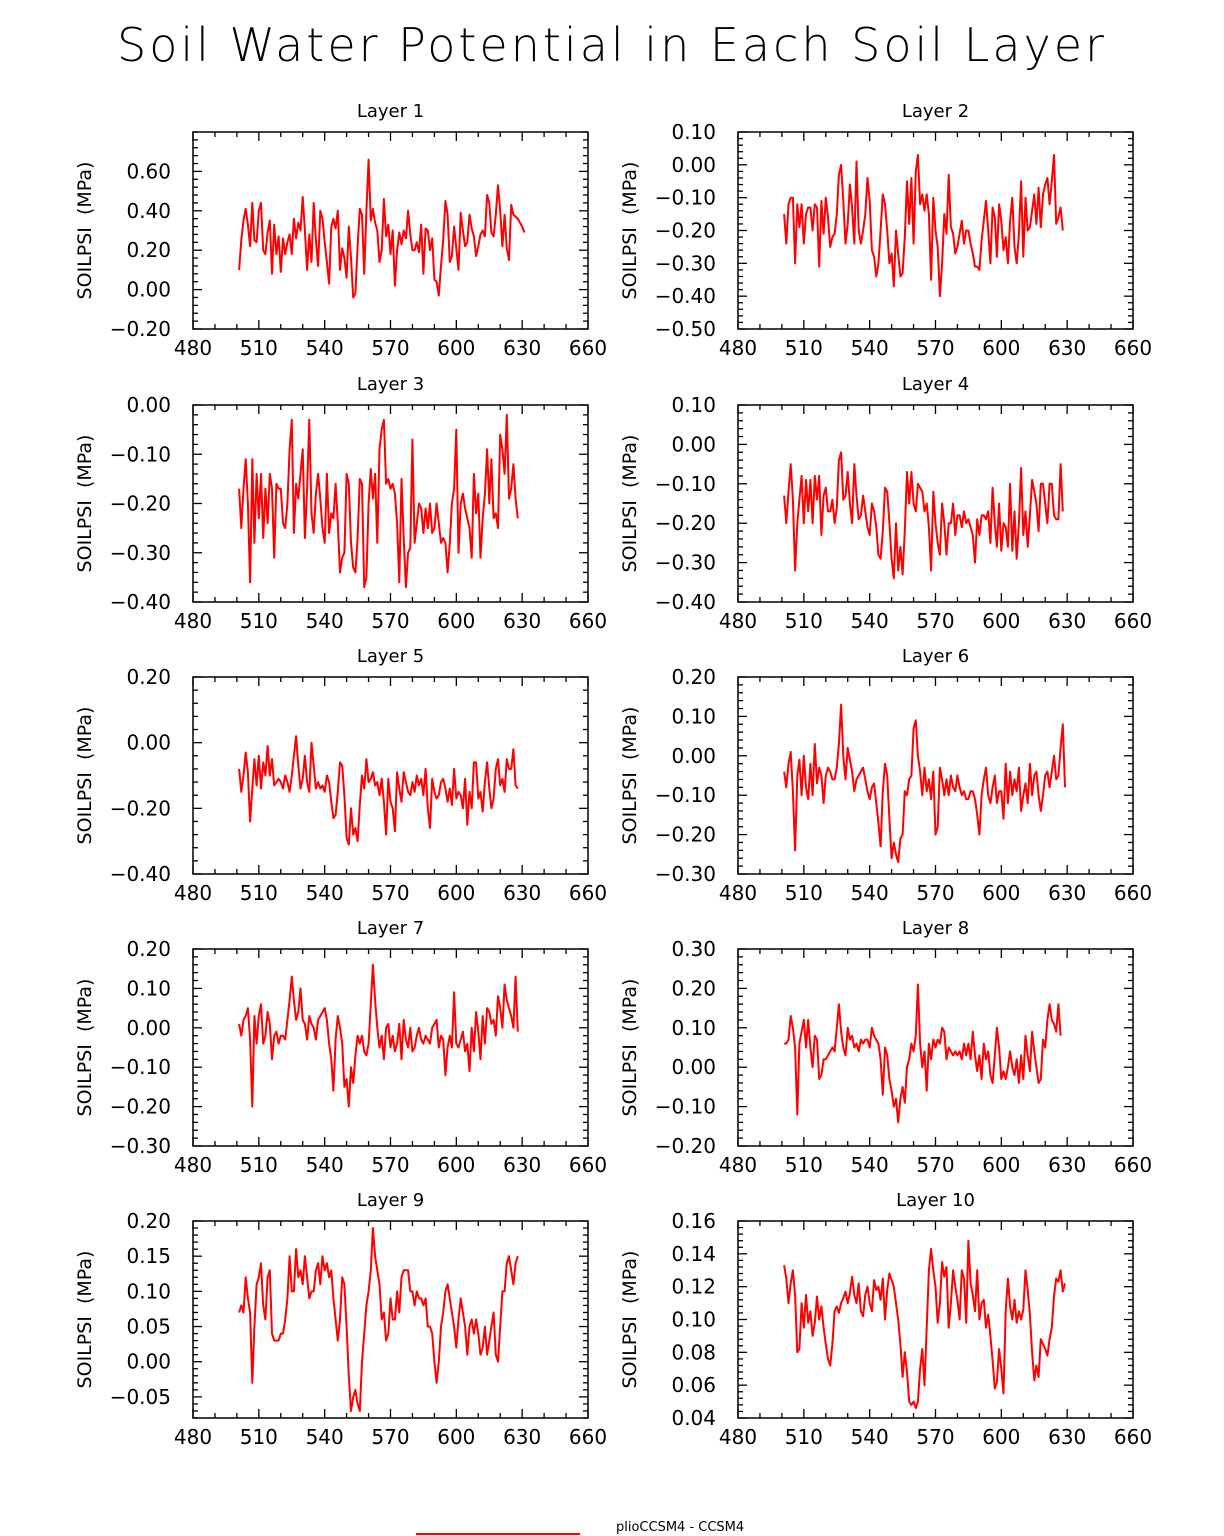  Describe the element at coordinates (148, 1256) in the screenshot. I see `y-tick-label: 0.15` at that location.